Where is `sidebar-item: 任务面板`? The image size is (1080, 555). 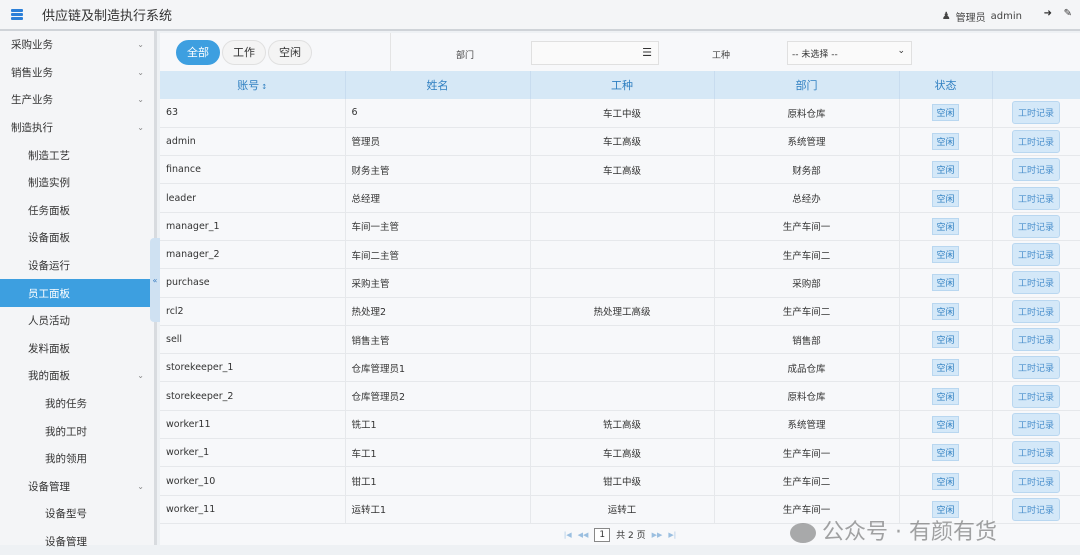
sidebar-item: 任务面板 is located at coordinates (77, 211).